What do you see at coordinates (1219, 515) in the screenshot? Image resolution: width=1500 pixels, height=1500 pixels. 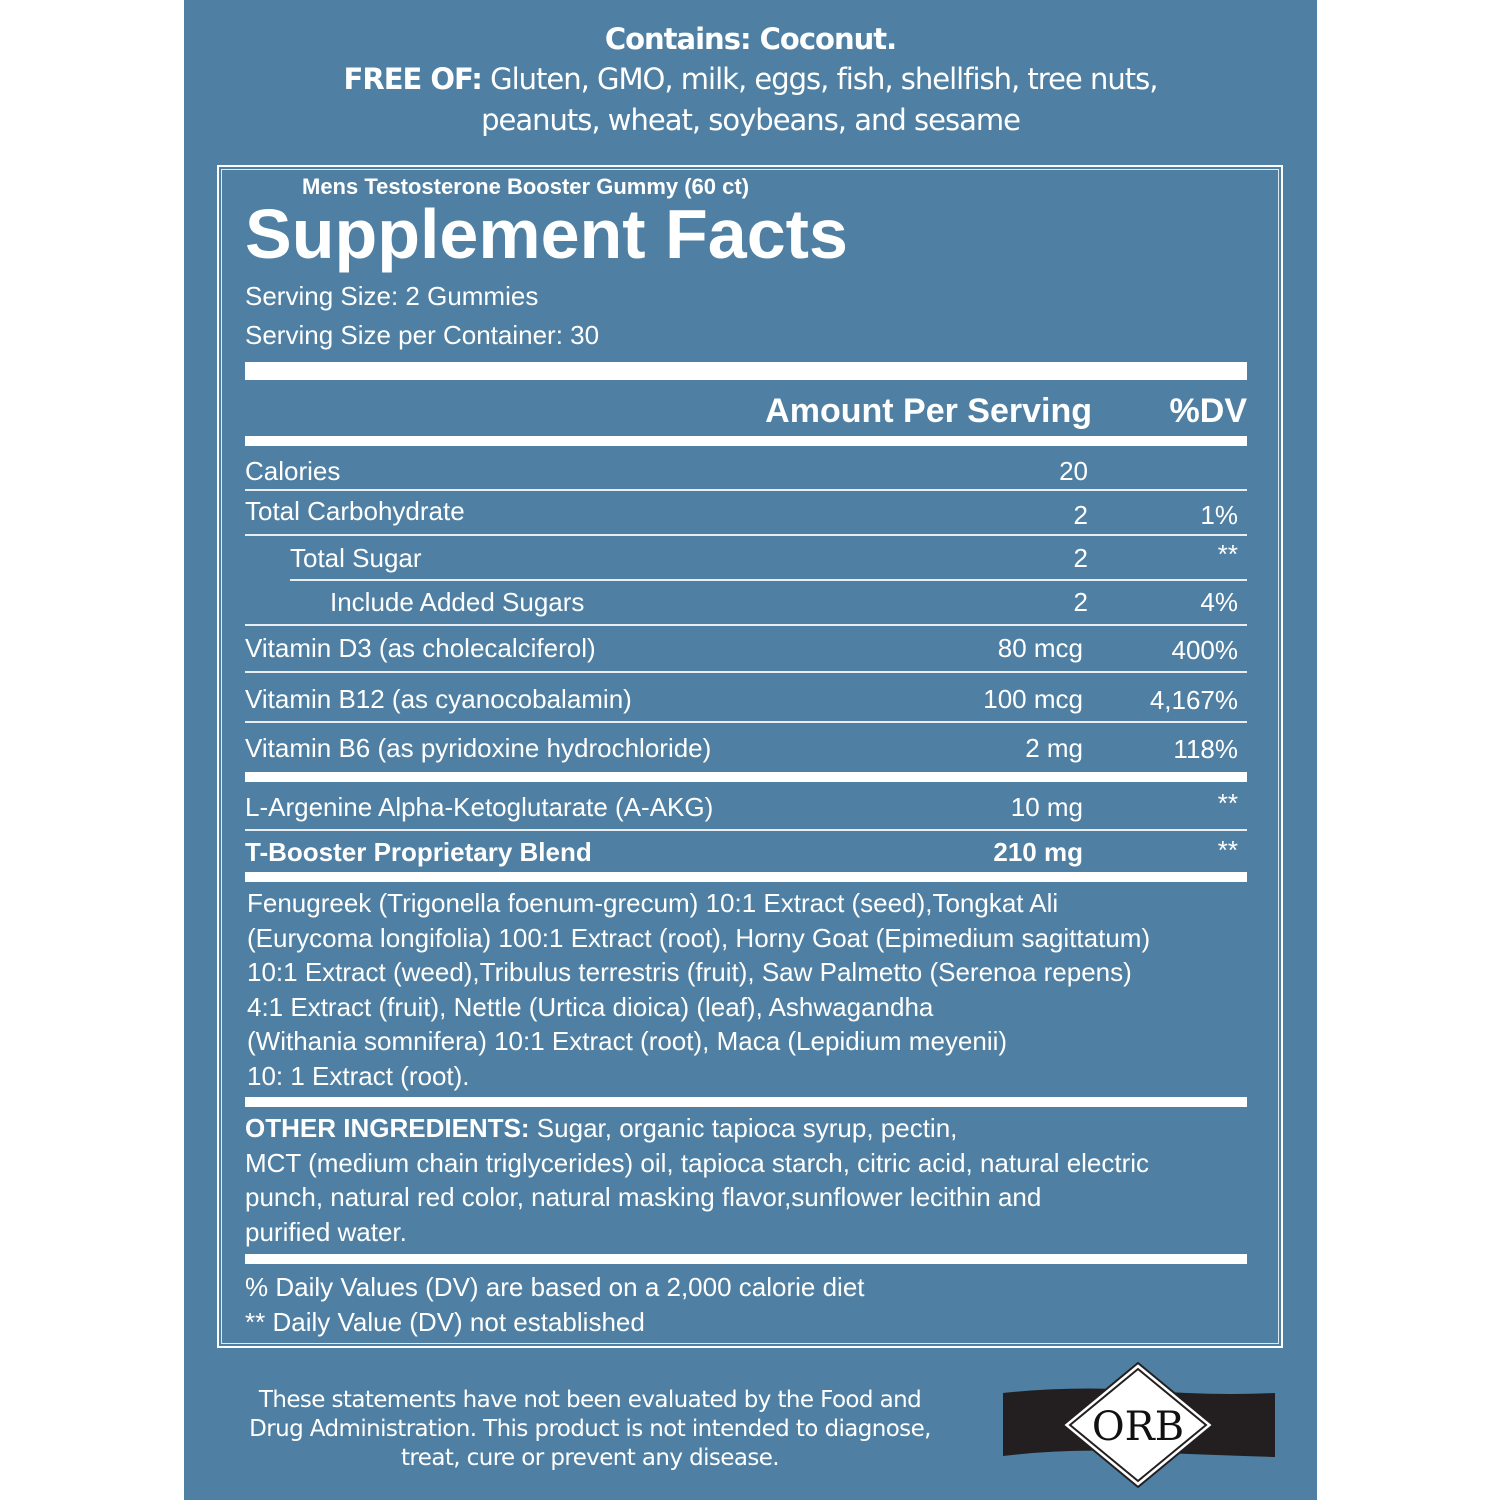 I see `row-dv: 1%` at bounding box center [1219, 515].